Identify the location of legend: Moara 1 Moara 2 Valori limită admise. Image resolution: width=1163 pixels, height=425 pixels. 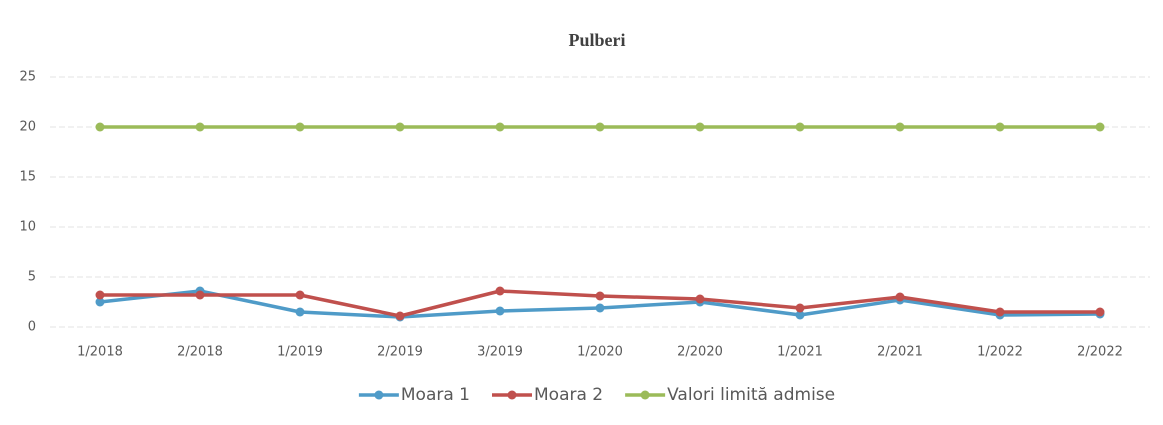
(596, 395).